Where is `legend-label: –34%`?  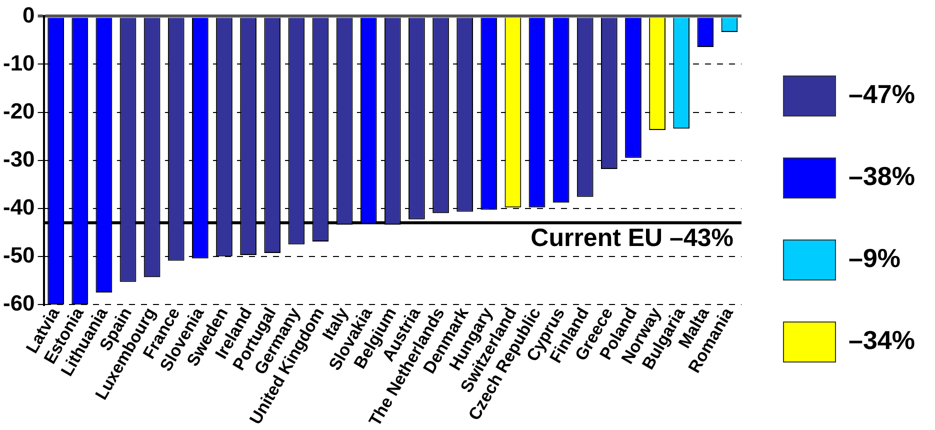
legend-label: –34% is located at coordinates (881, 340).